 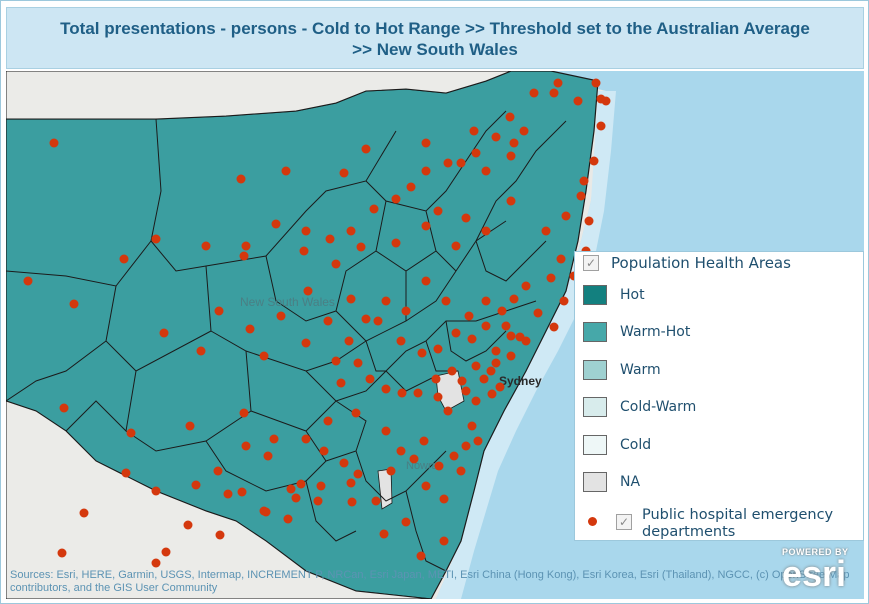 I want to click on legend-layer-row: ✓ Population Health Areas, so click(x=687, y=263).